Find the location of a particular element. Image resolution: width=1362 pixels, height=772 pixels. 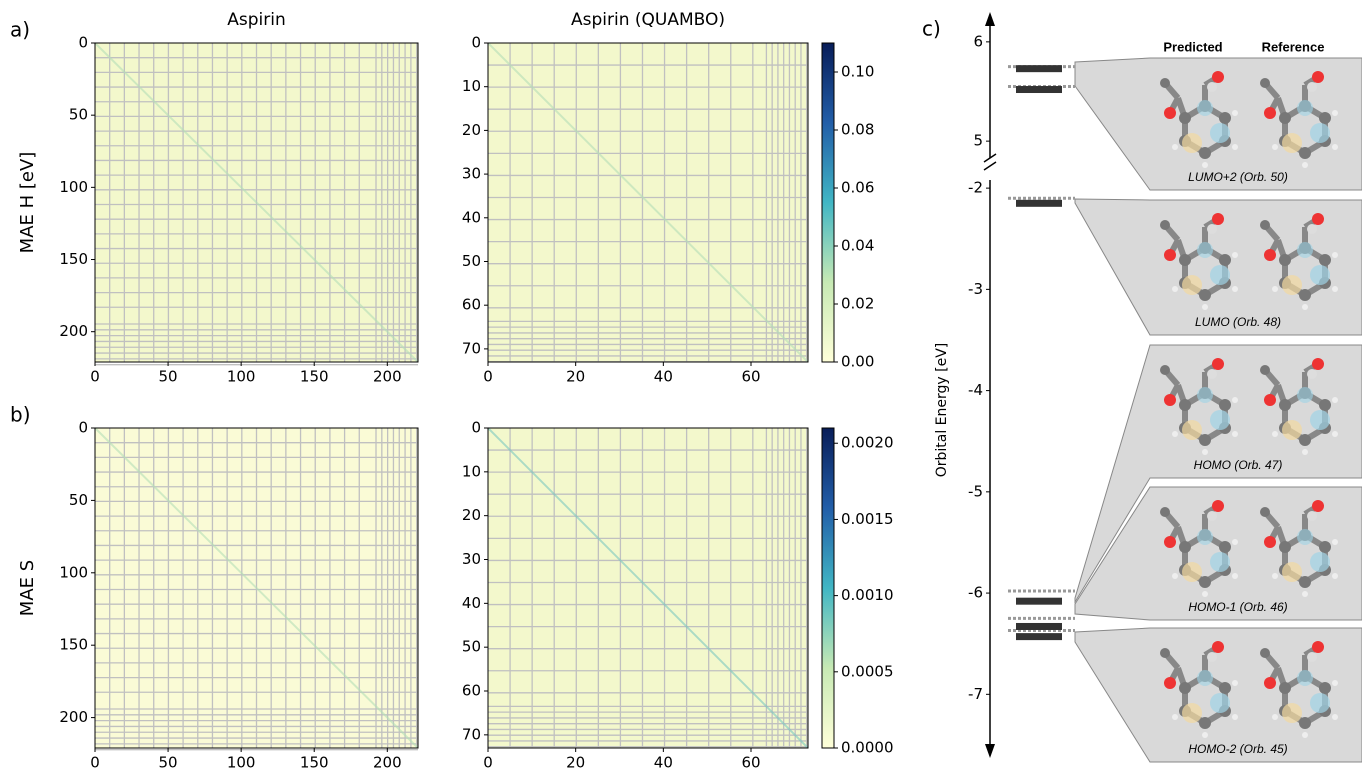

y-tick-label: -2 is located at coordinates (975, 188).